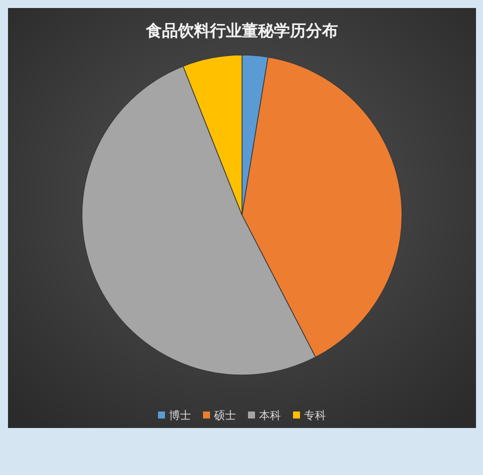 Image resolution: width=483 pixels, height=475 pixels. Describe the element at coordinates (270, 415) in the screenshot. I see `legend-label: 本科` at that location.